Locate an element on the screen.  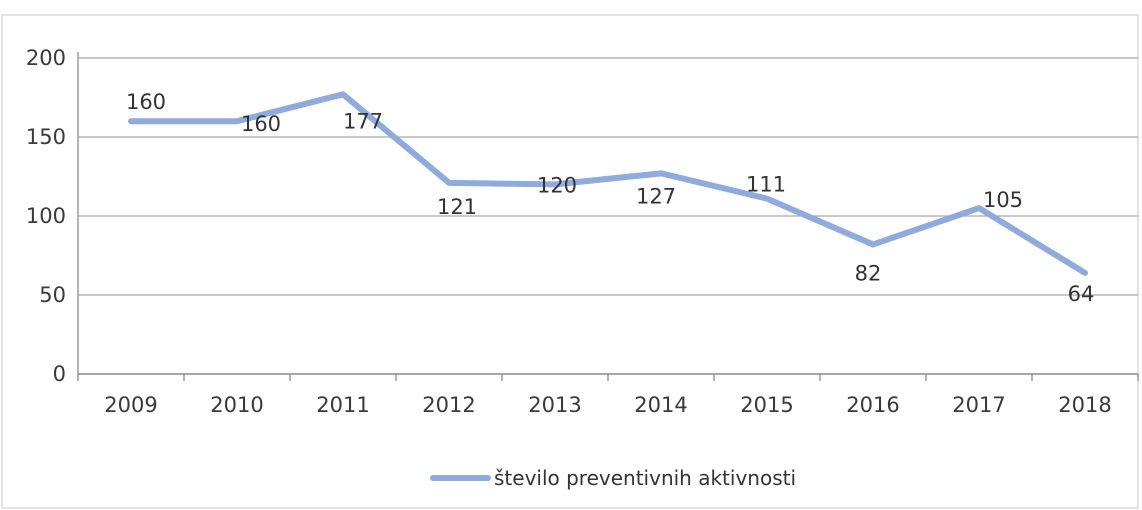
x-tick-label: 2016 is located at coordinates (872, 405).